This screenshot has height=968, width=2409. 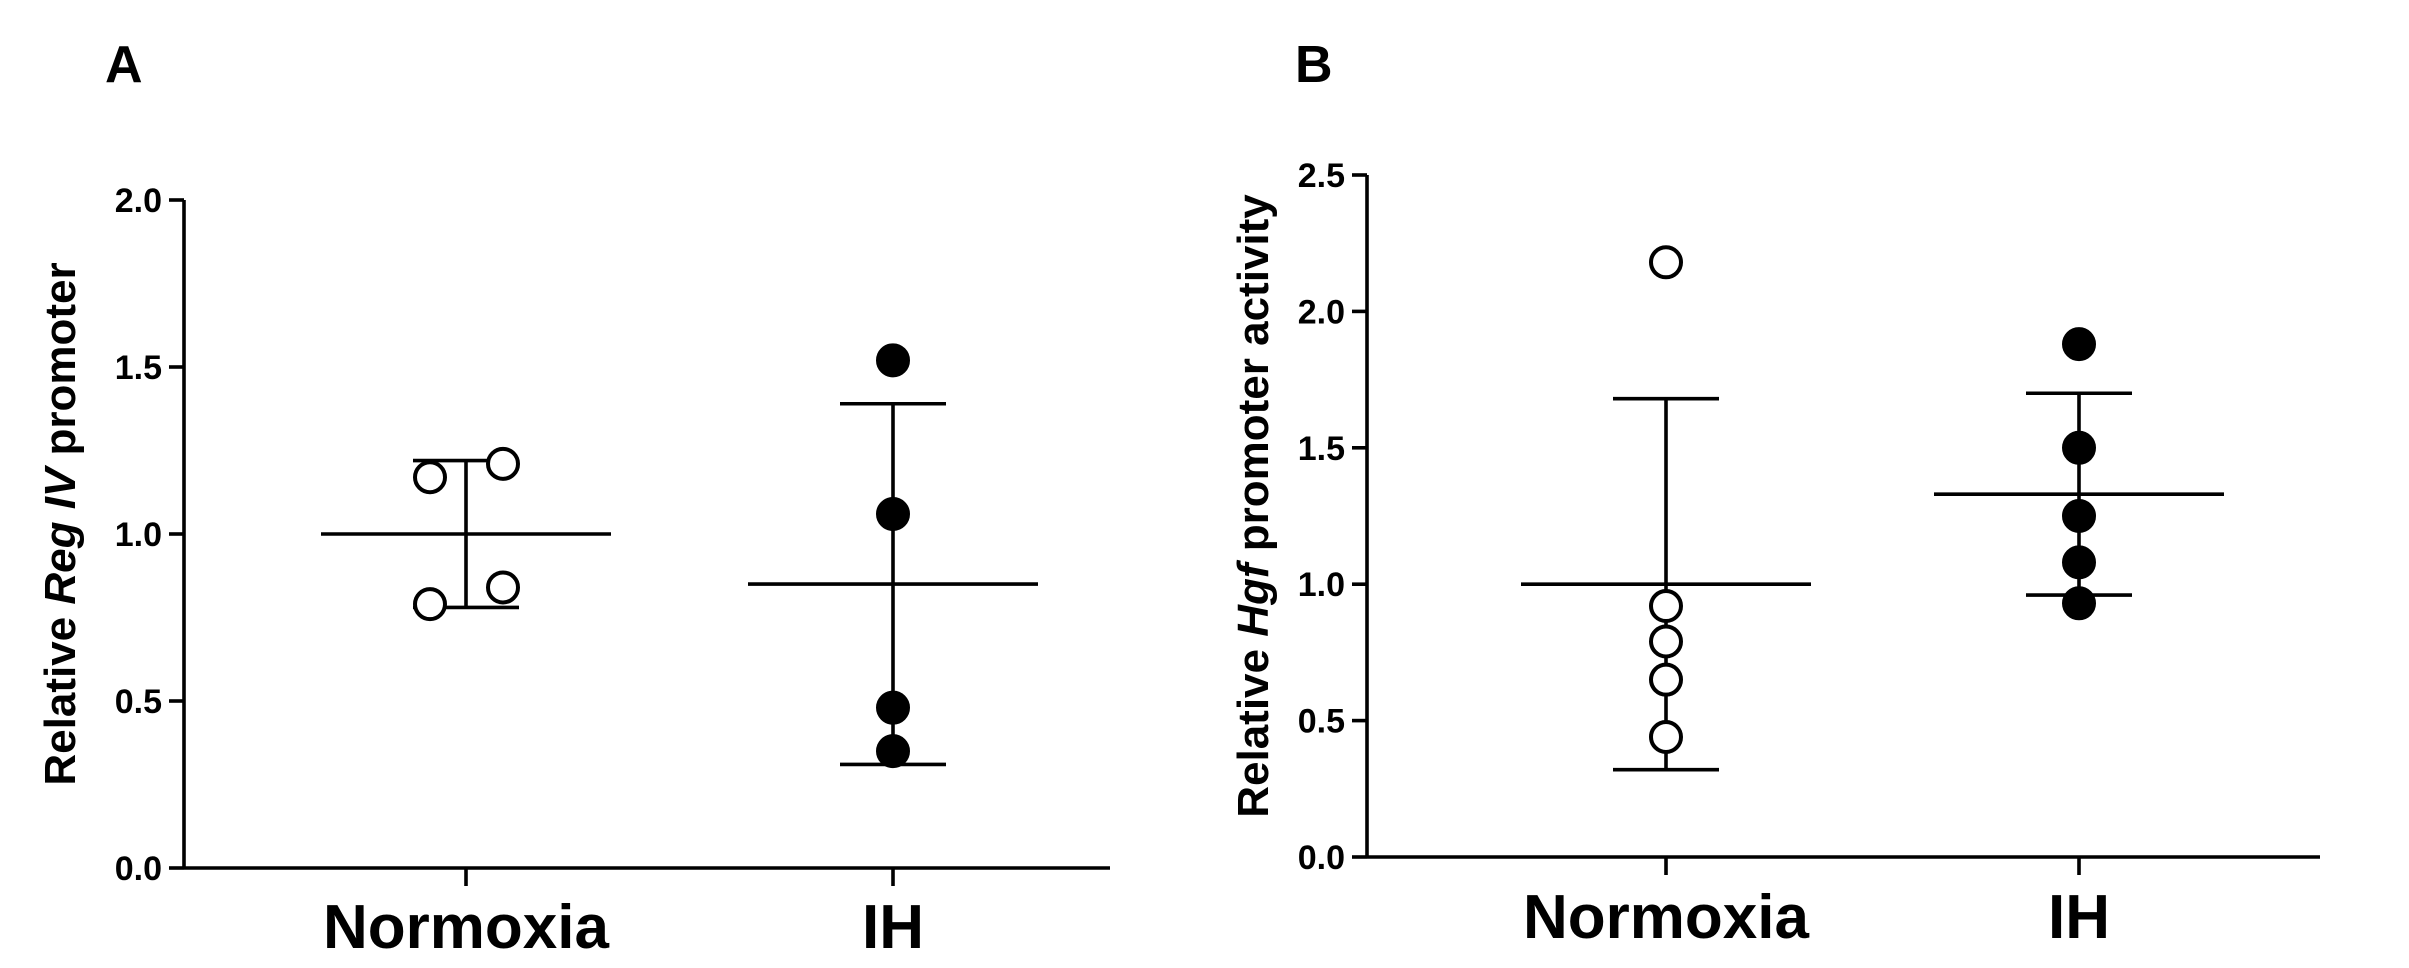 I want to click on panel-a-y-tick-label: 1.5, so click(x=138, y=368).